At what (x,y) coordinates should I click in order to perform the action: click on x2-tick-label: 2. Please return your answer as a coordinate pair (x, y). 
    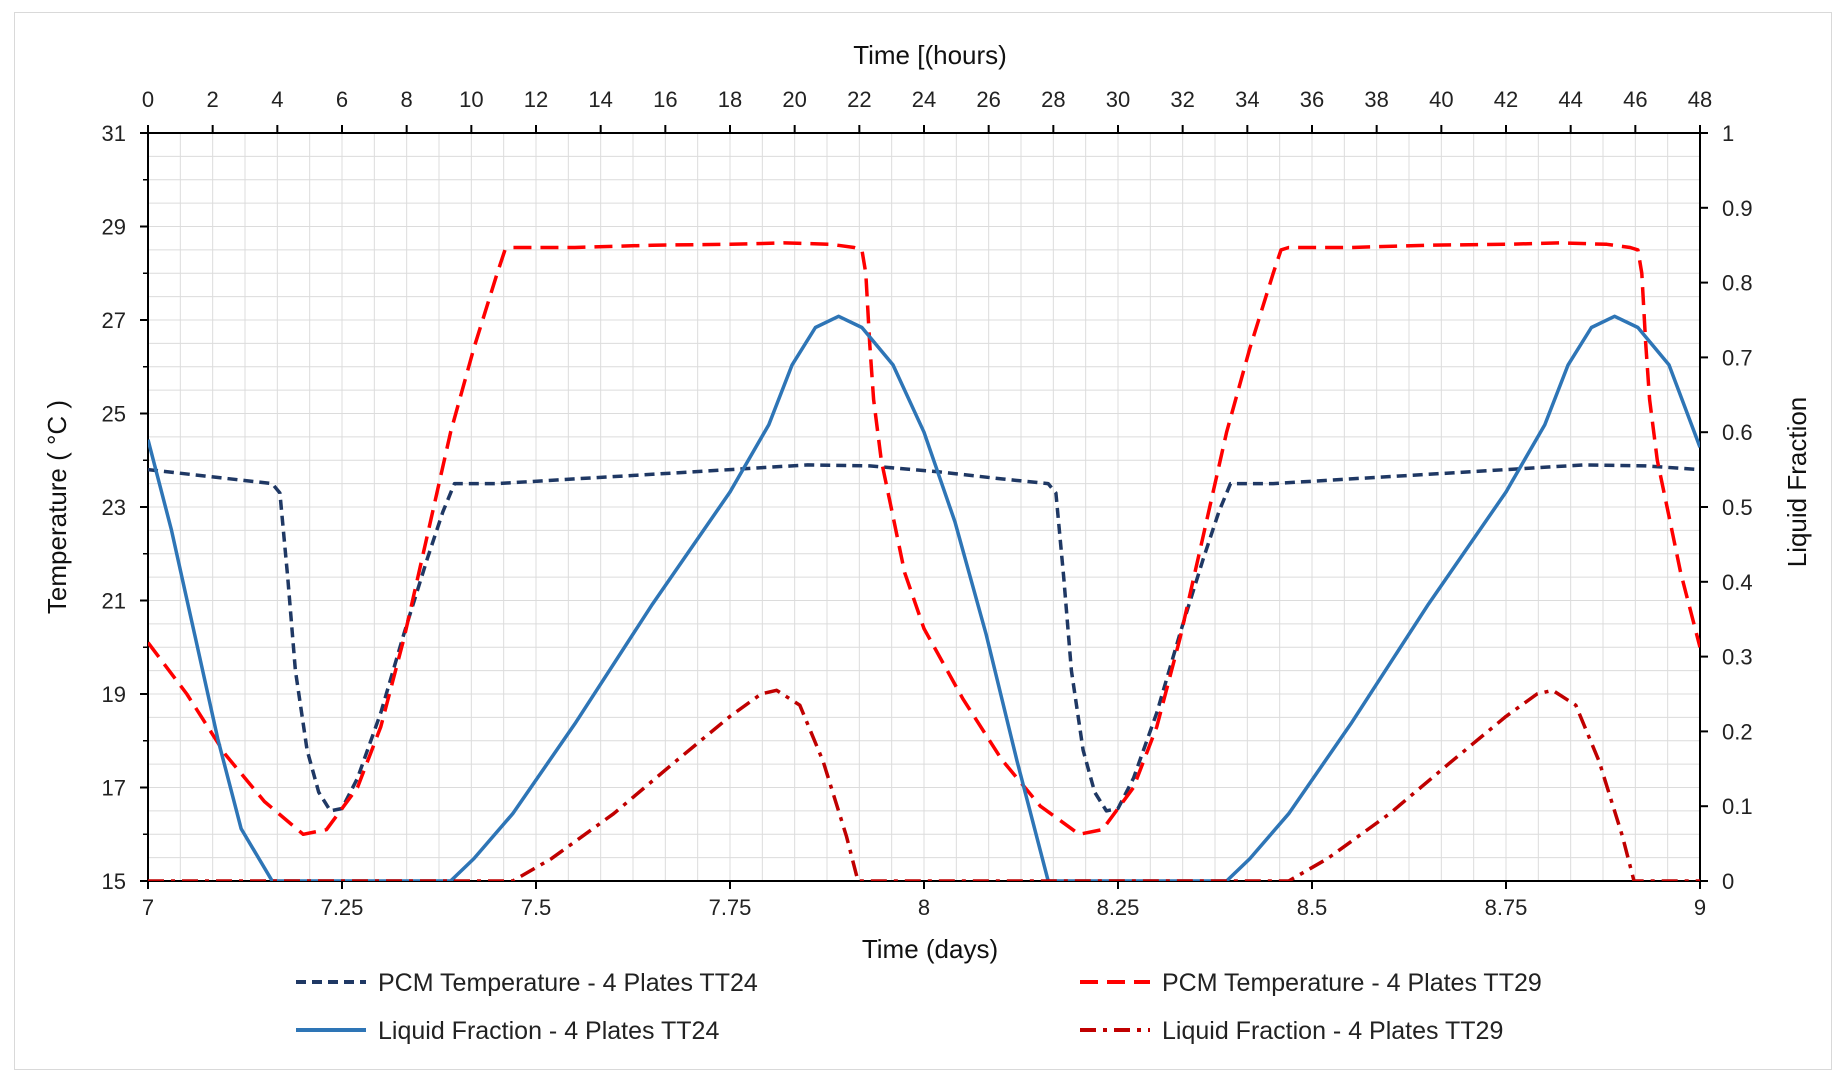
    Looking at the image, I should click on (213, 99).